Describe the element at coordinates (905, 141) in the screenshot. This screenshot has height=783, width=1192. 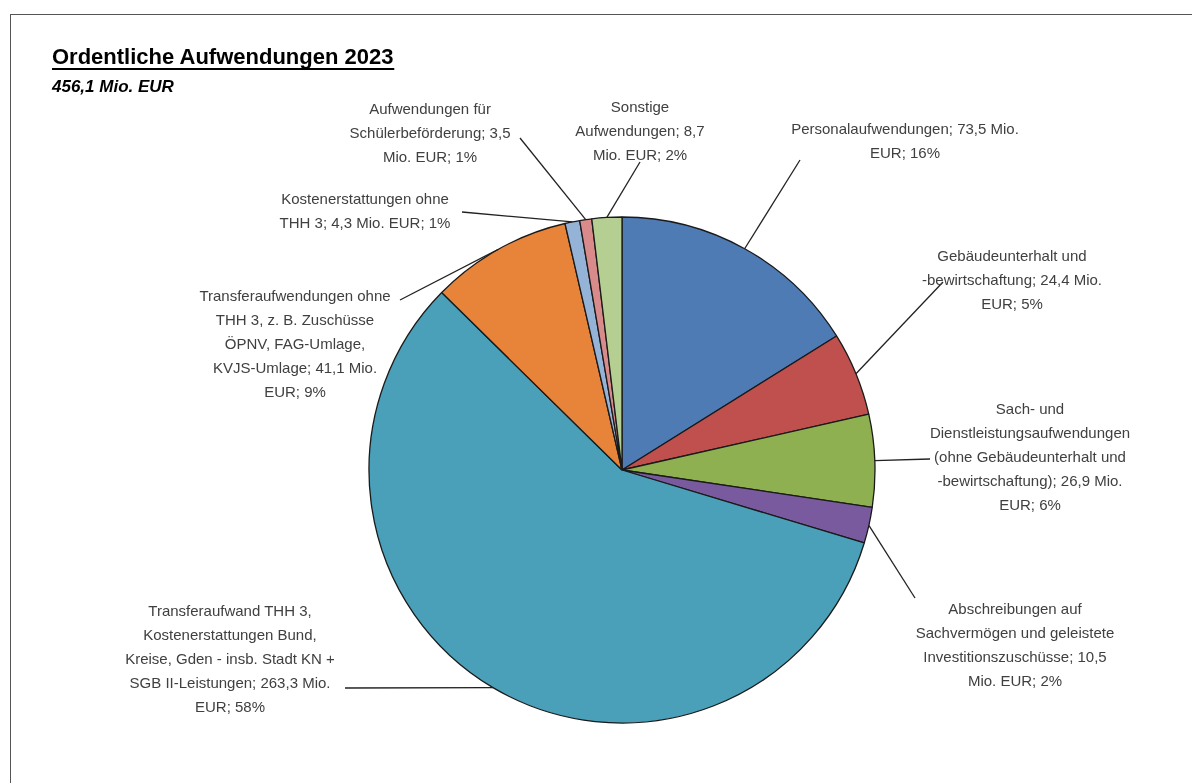
I see `slice-label: Personalaufwendungen; 73,5 Mio. EUR; 16%` at that location.